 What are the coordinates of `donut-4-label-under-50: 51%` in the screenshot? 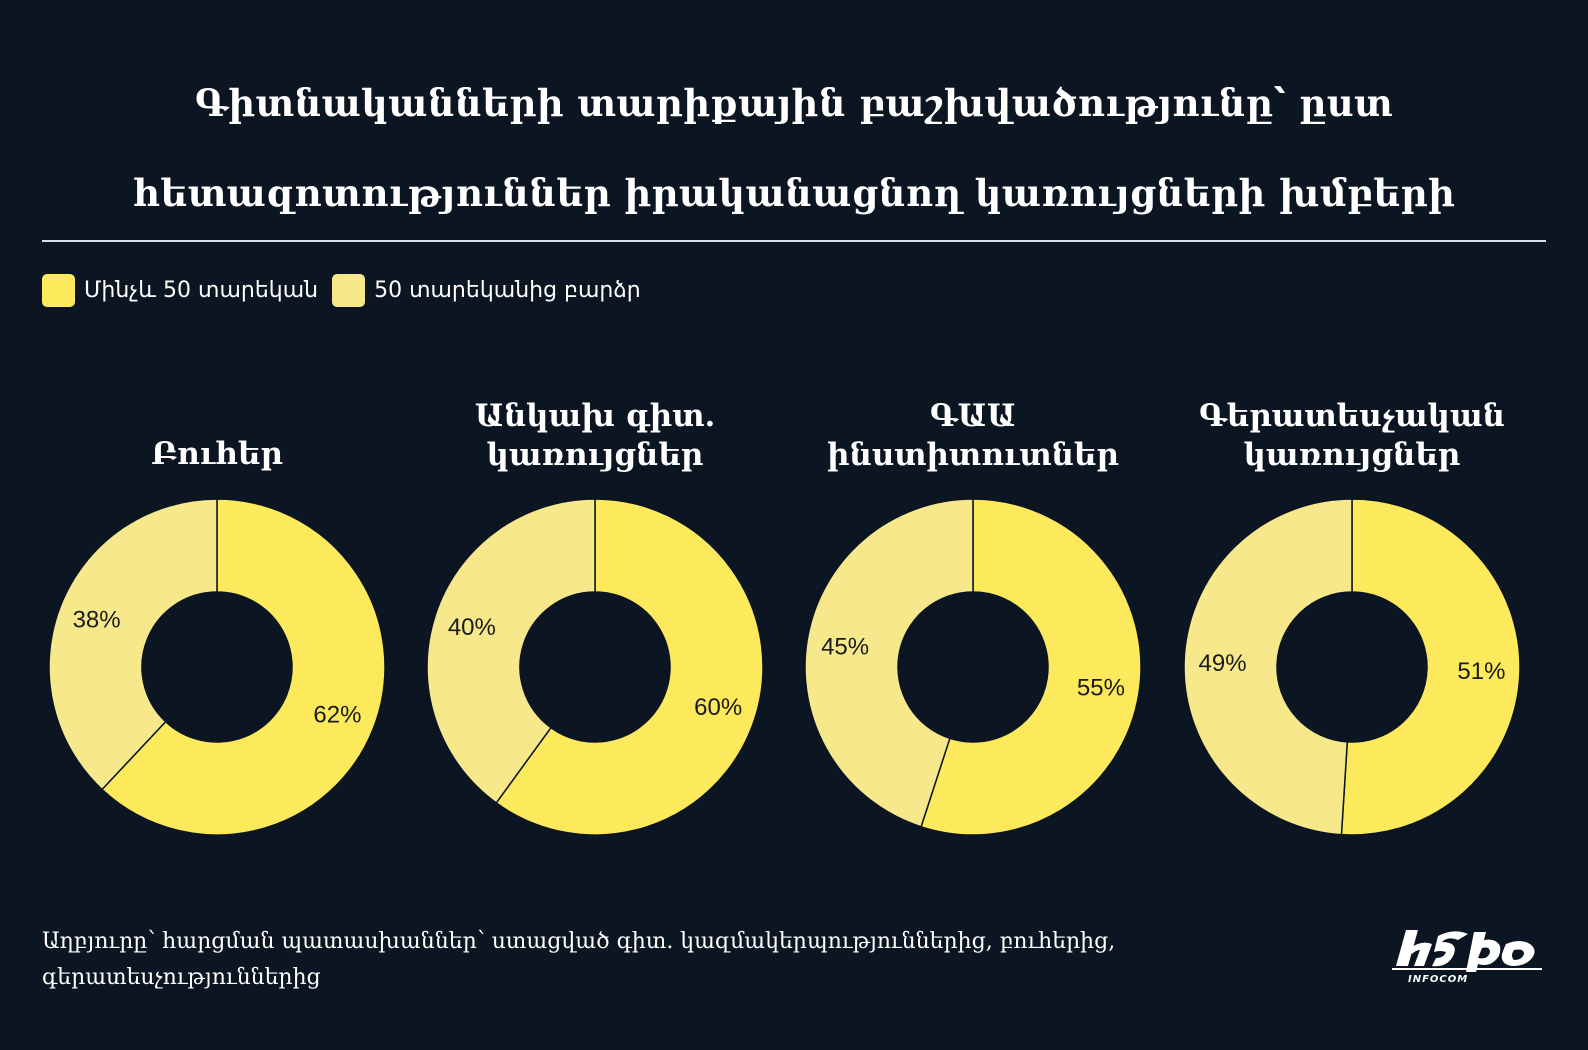 It's located at (1481, 671).